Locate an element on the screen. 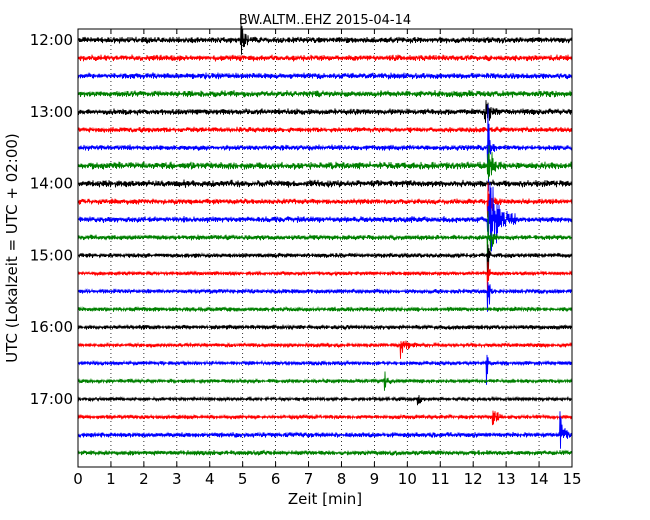 This screenshot has height=520, width=650. y-tick-label: 17:00 is located at coordinates (51, 399).